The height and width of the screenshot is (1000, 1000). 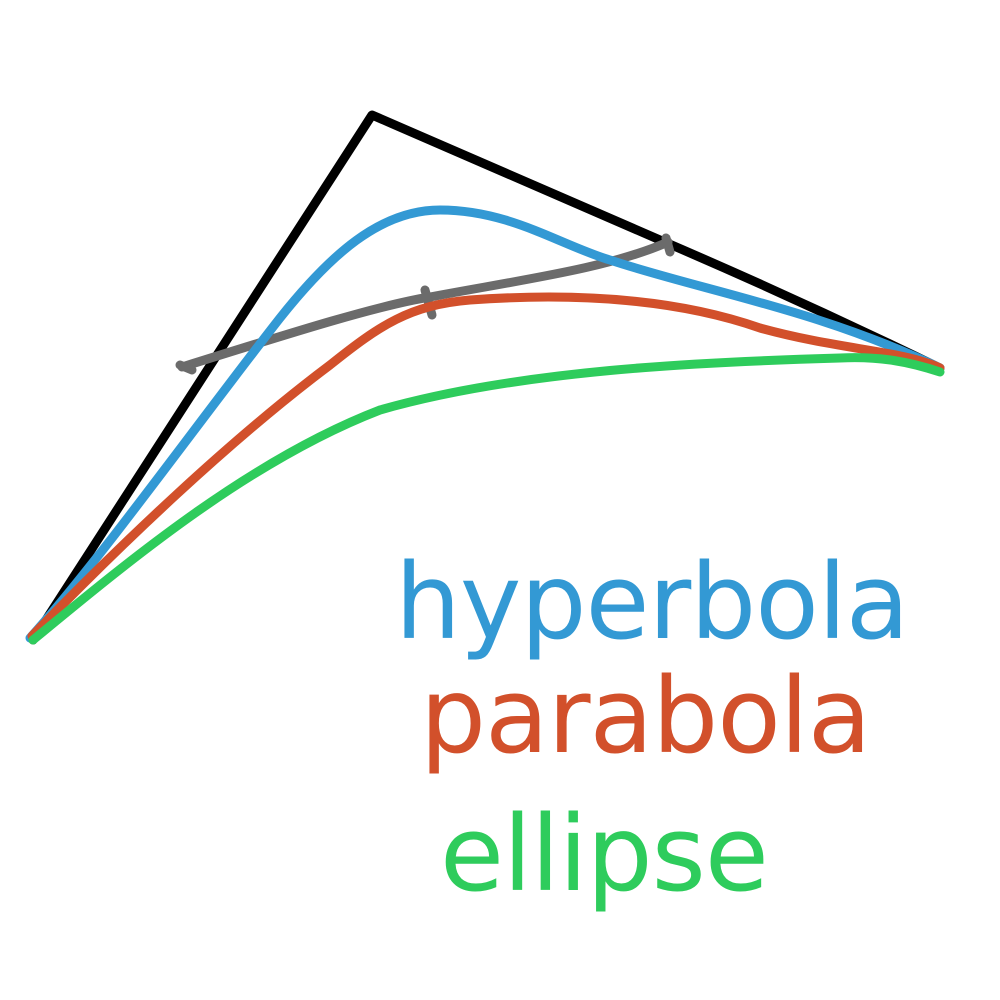 I want to click on legend-label-parabola: parabola, so click(x=645, y=716).